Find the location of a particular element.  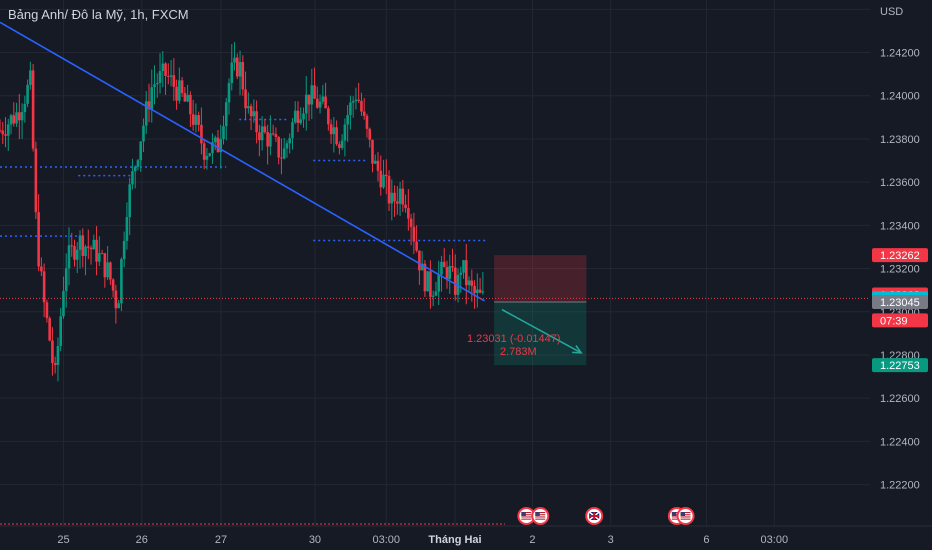

arrow-head-icon is located at coordinates (577, 349).